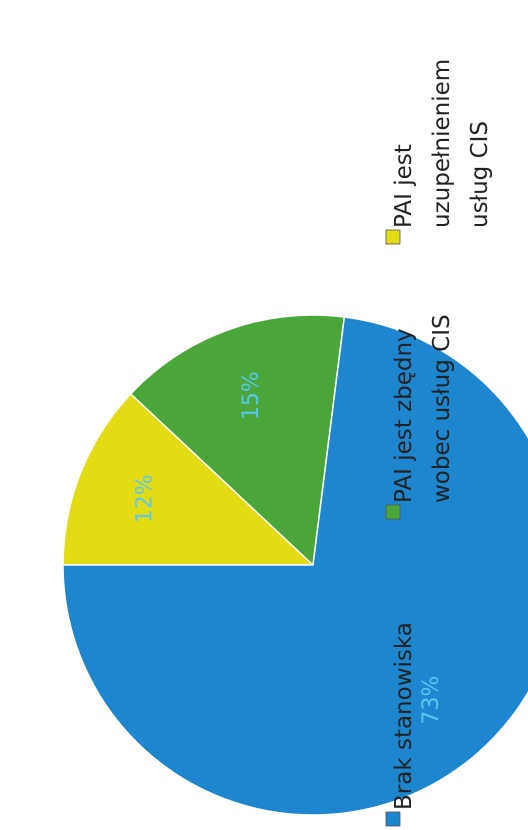 The image size is (528, 830). Describe the element at coordinates (442, 143) in the screenshot. I see `legend-label: PAI jest uzupełnieniem usług CIS` at that location.